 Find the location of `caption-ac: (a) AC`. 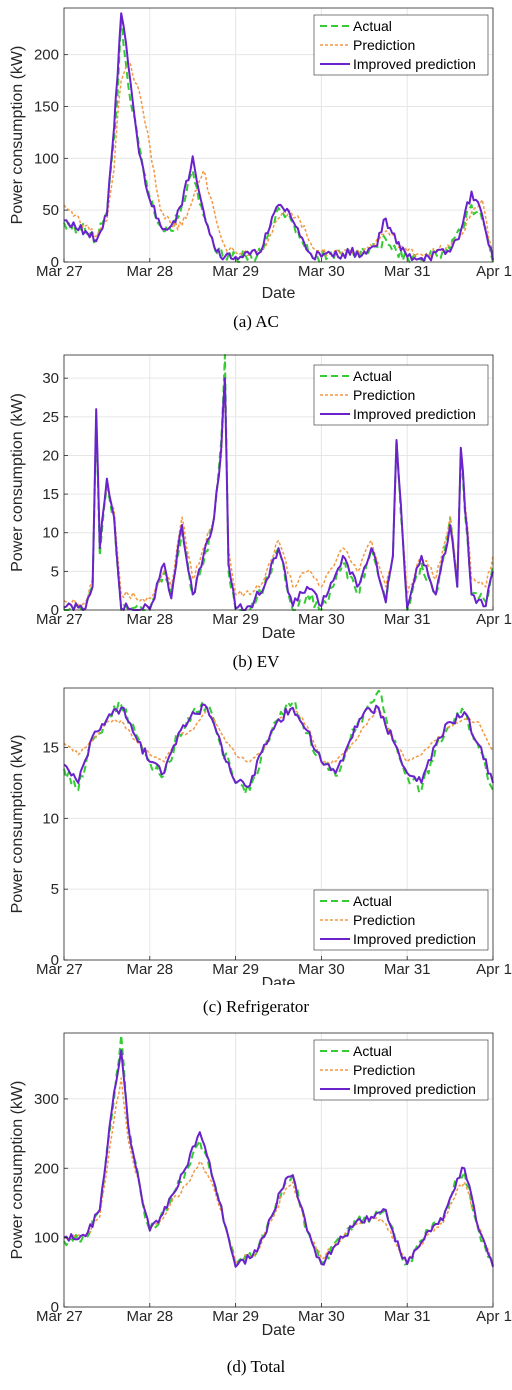

caption-ac: (a) AC is located at coordinates (256, 321).